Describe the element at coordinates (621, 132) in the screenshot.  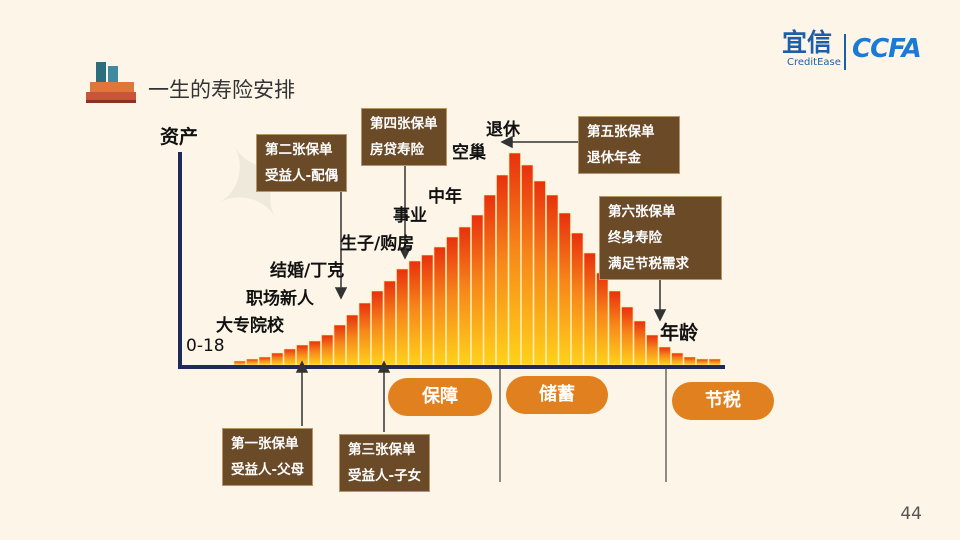
I see `policy-5-title: 第五张保单` at that location.